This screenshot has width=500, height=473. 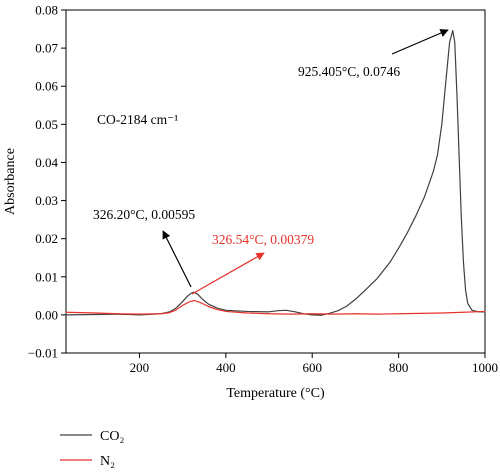 What do you see at coordinates (263, 239) in the screenshot?
I see `annotation-n2-low-label: 326.54°C, 0.00379` at bounding box center [263, 239].